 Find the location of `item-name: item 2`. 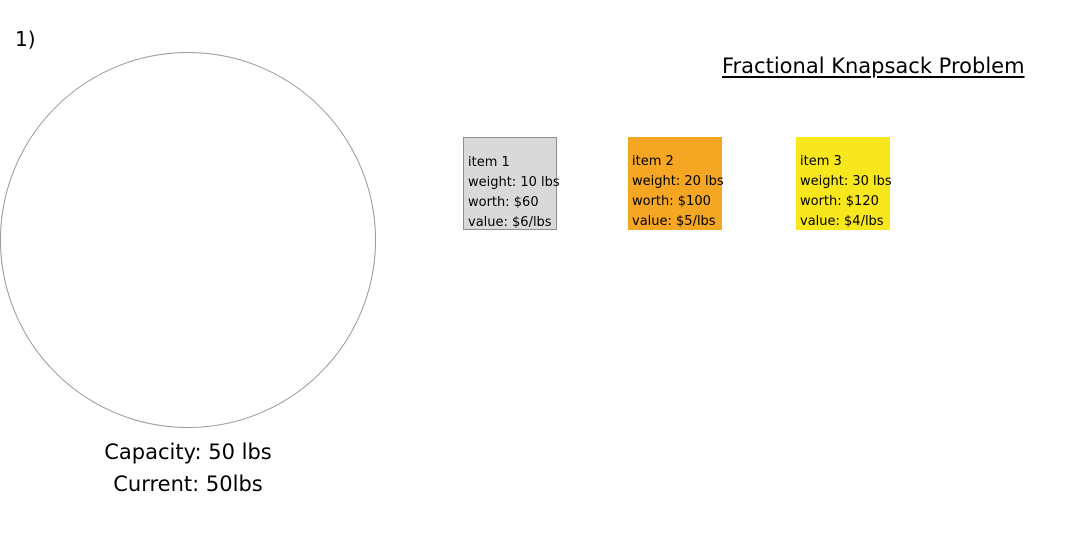

item-name: item 2 is located at coordinates (677, 162).